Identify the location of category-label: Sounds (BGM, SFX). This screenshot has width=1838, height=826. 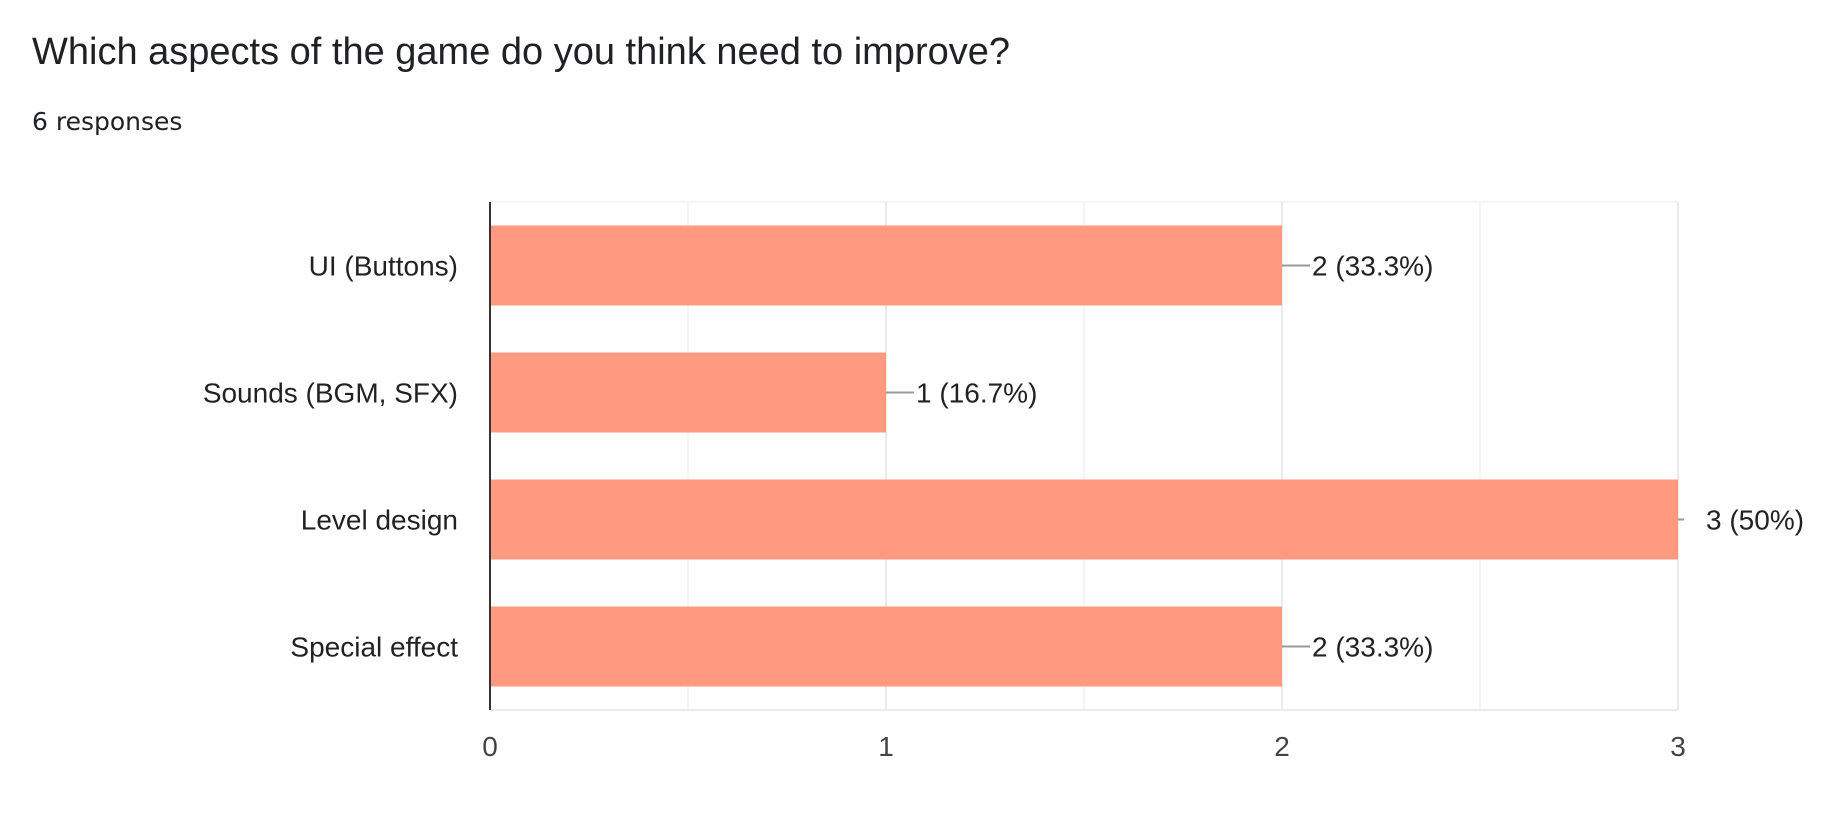
(330, 393).